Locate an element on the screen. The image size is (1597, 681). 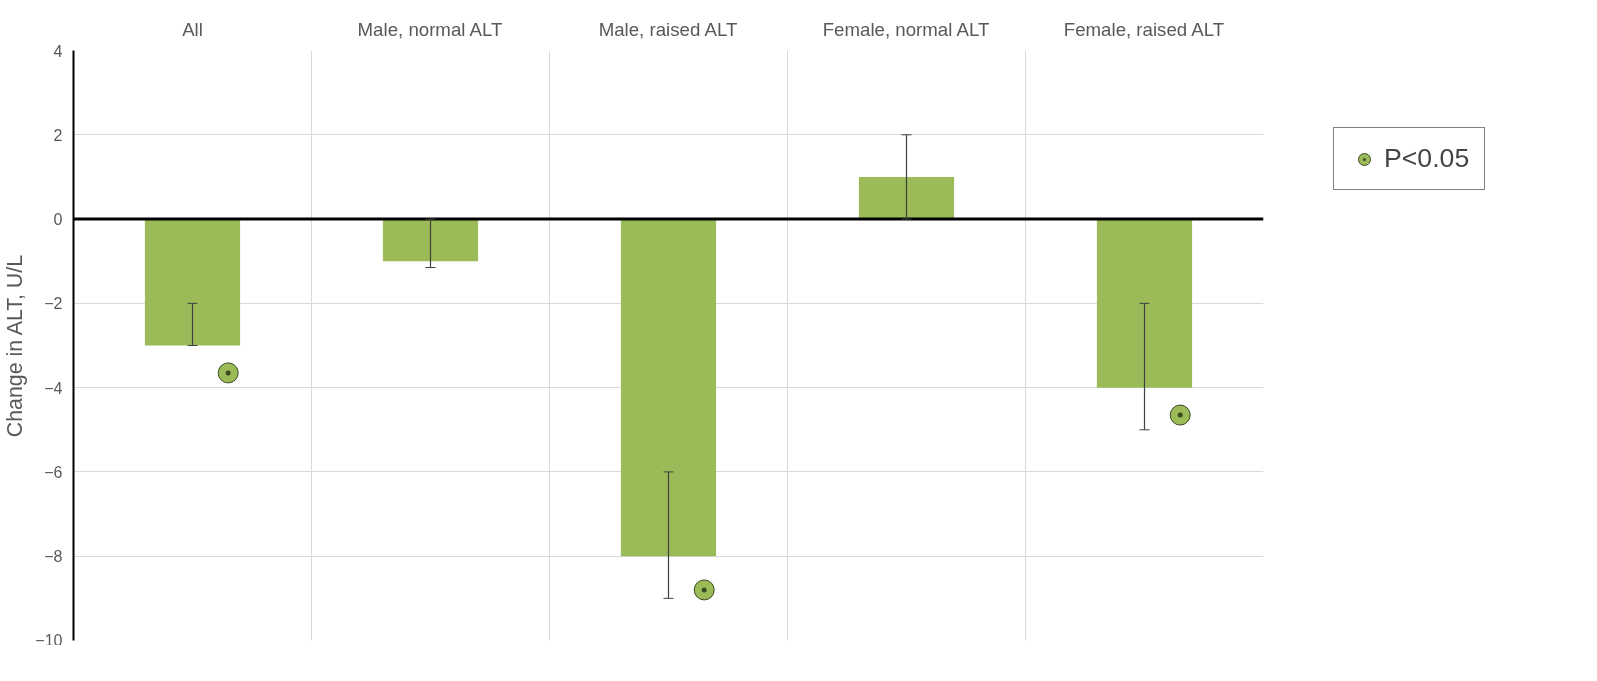
y-tick-label: −8 is located at coordinates (53, 557).